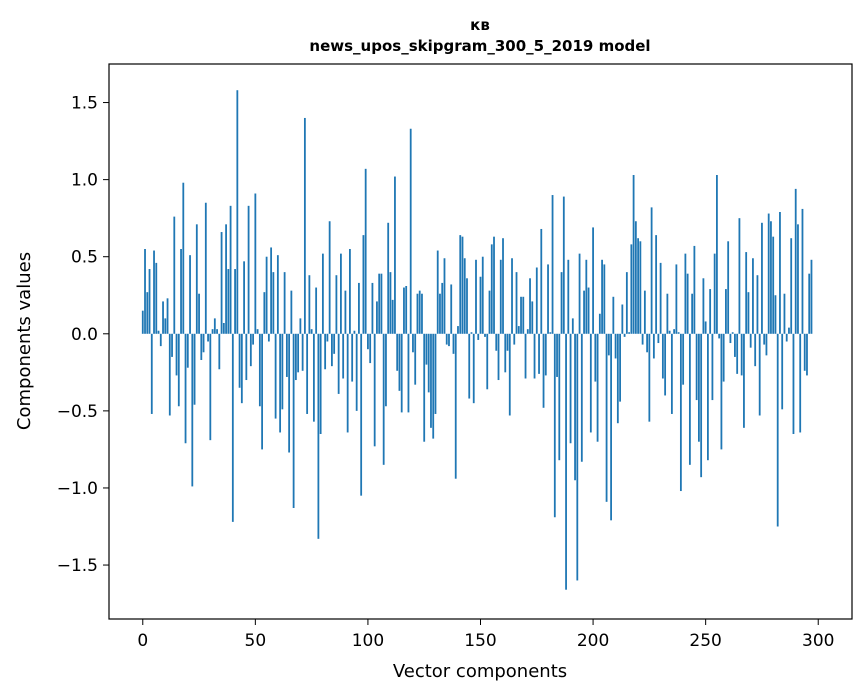 The image size is (867, 696). Describe the element at coordinates (84, 181) in the screenshot. I see `y-tick-label: 1.0` at that location.